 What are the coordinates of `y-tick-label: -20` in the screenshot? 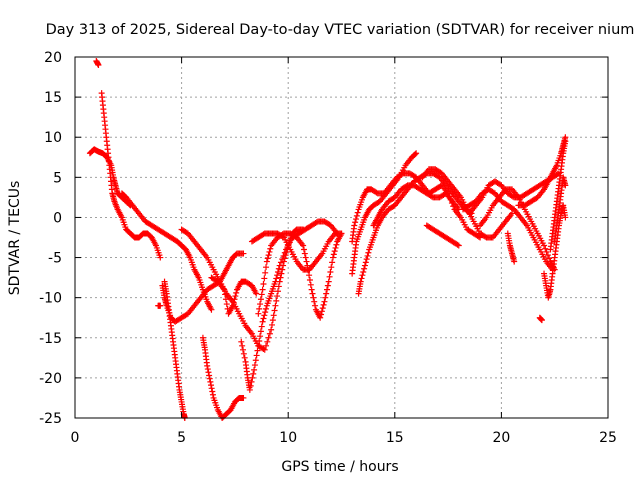 It's located at (50, 379).